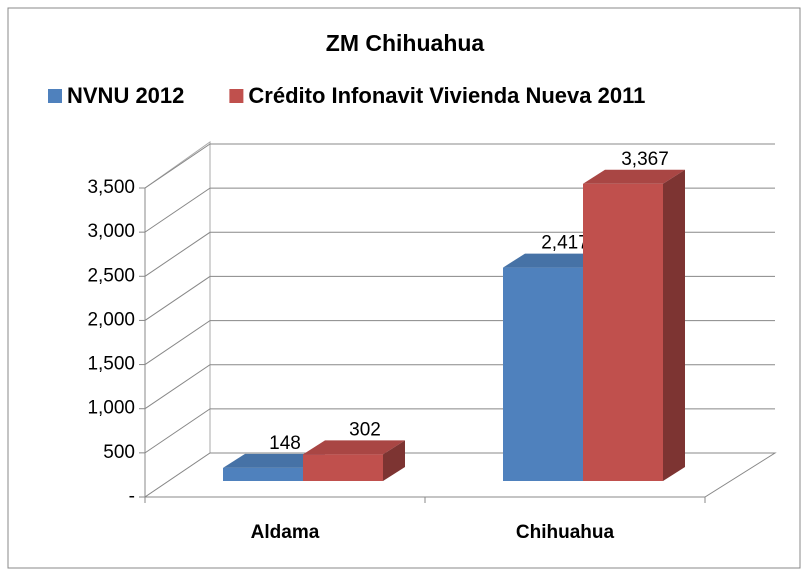 Image resolution: width=810 pixels, height=577 pixels. What do you see at coordinates (565, 243) in the screenshot?
I see `data-label: 2,417` at bounding box center [565, 243].